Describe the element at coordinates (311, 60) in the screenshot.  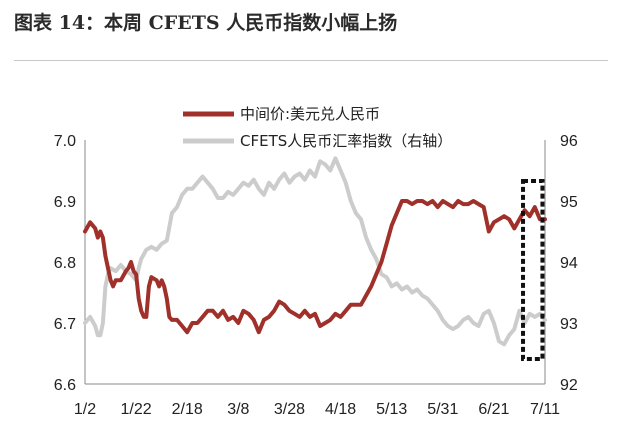
I see `title-divider` at that location.